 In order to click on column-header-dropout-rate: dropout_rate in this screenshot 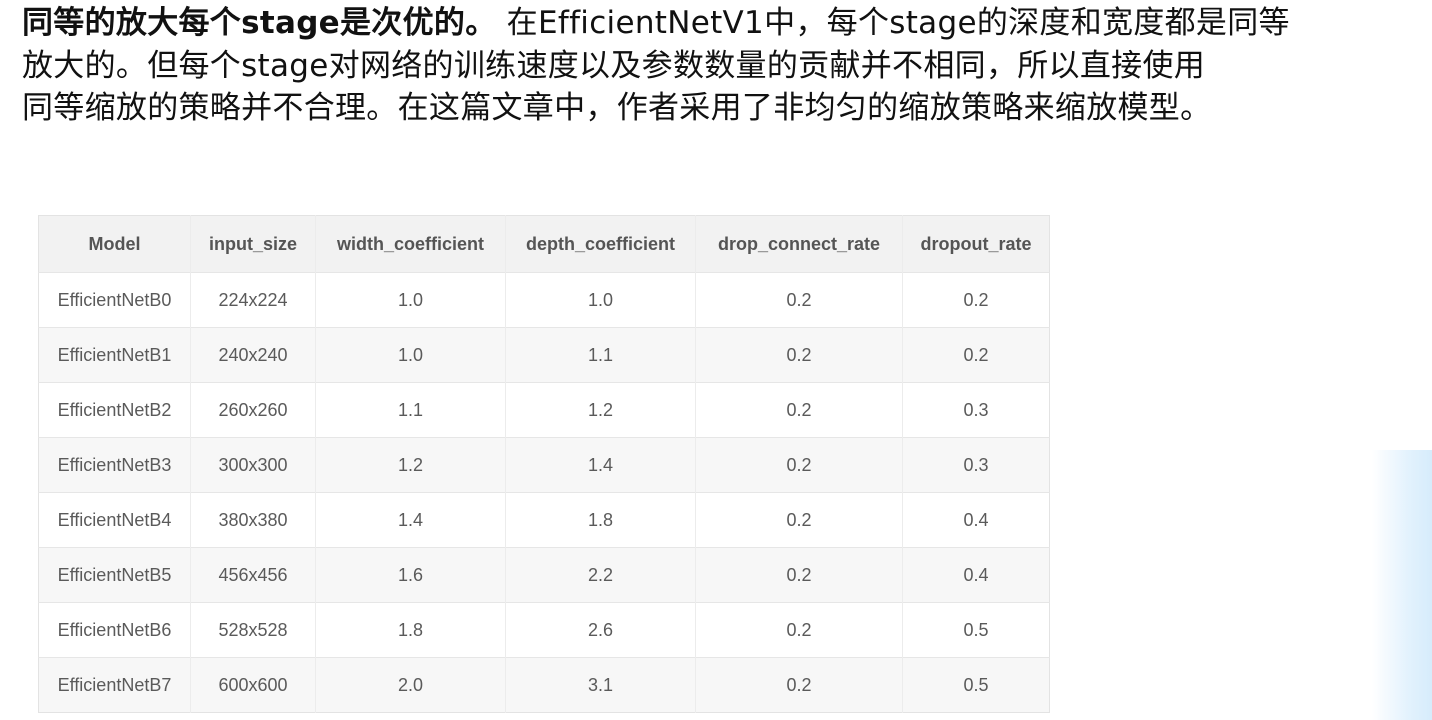, I will do `click(976, 243)`.